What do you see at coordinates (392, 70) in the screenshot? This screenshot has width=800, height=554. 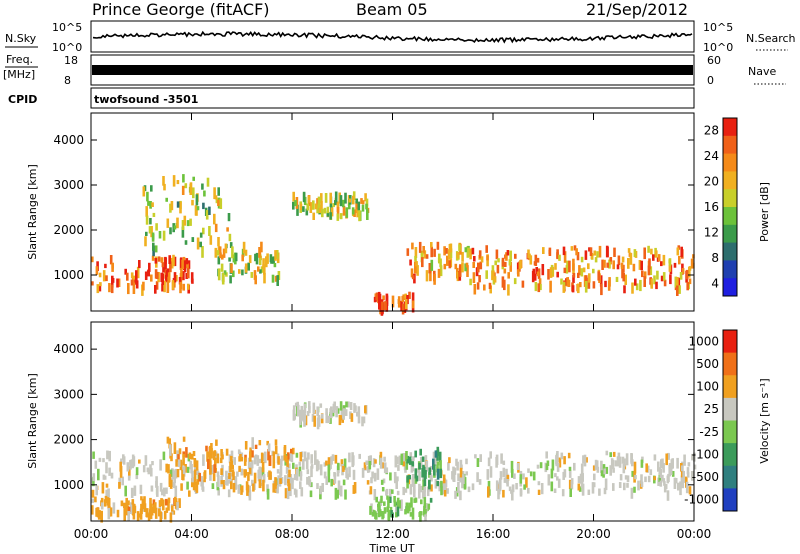 I see `freq-panel-frame` at bounding box center [392, 70].